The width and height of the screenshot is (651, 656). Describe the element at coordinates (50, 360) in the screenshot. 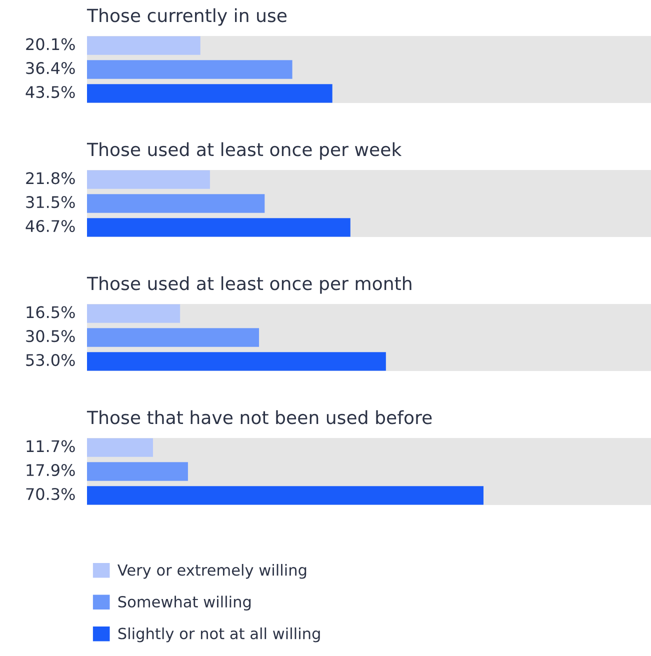

I see `data-label: 53.0%` at that location.